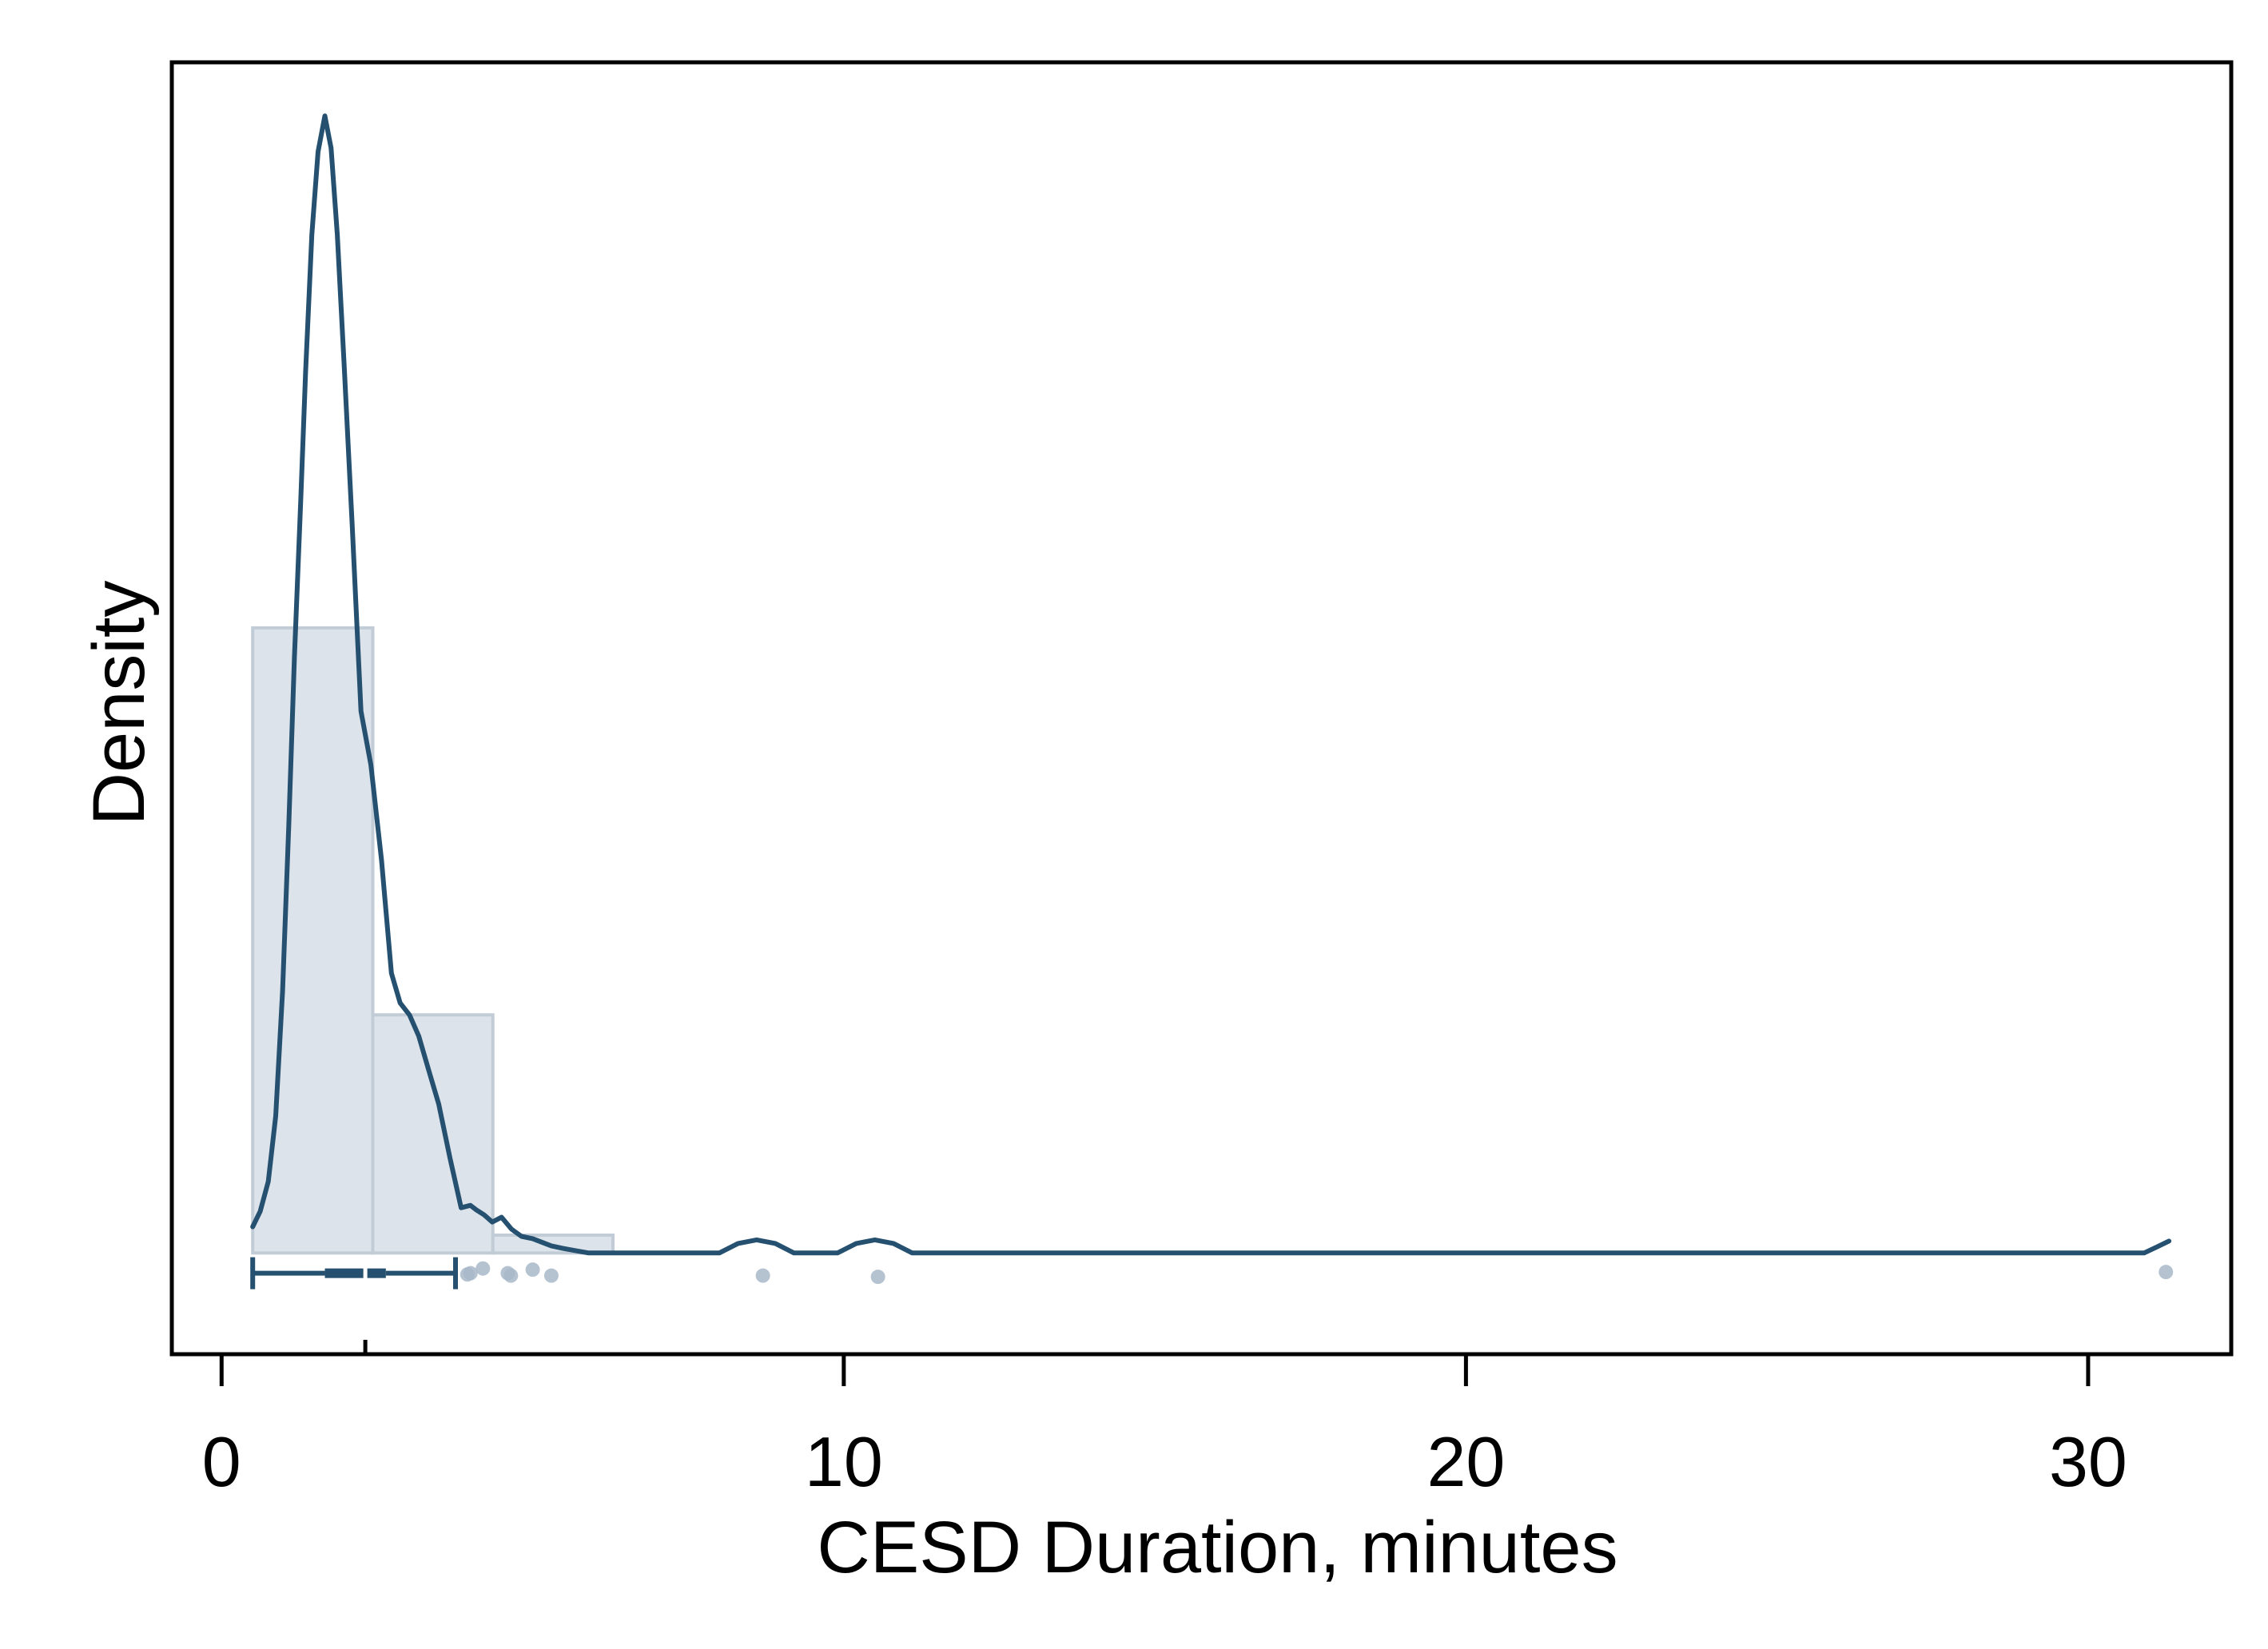  I want to click on x-tick-label-0: 0, so click(221, 1461).